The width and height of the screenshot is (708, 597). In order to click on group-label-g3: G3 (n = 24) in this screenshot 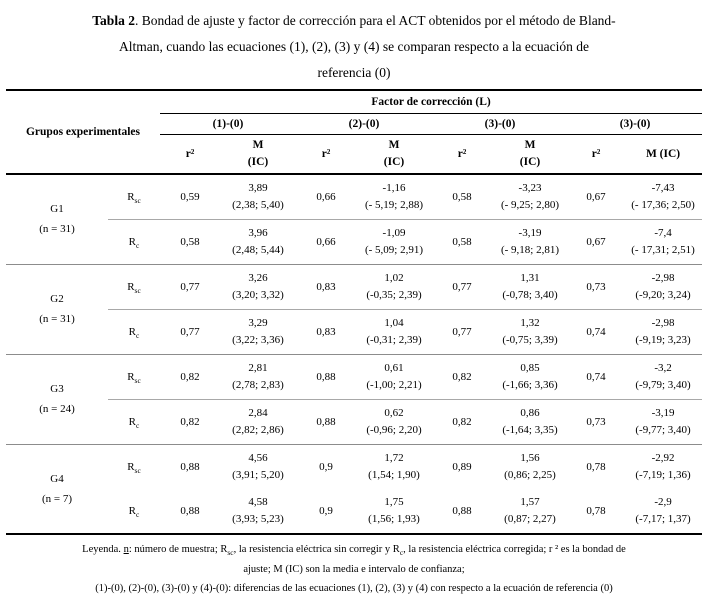, I will do `click(57, 398)`.